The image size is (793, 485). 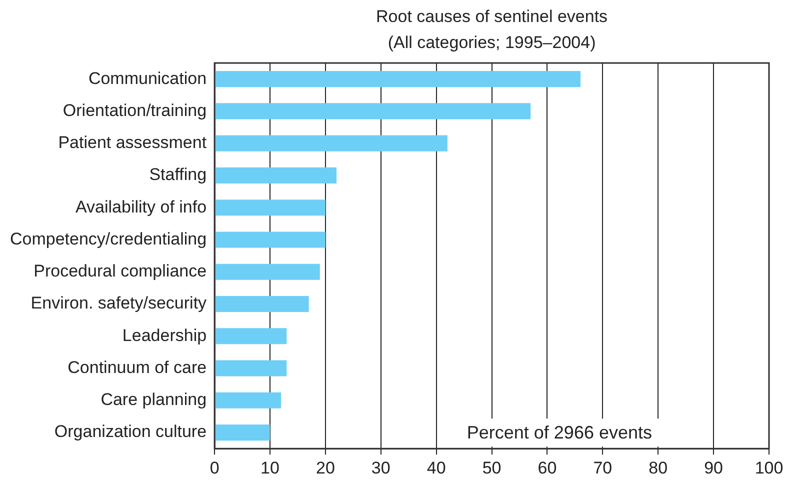 I want to click on y-tick-label: Procedural compliance, so click(x=120, y=271).